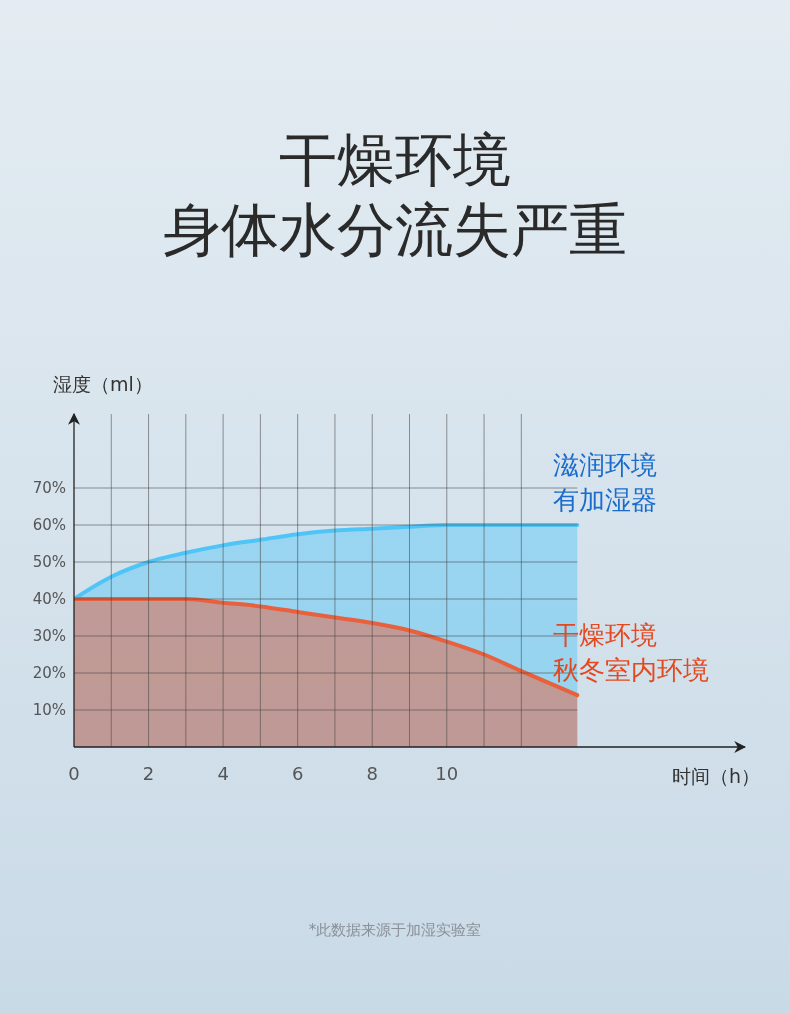  What do you see at coordinates (49, 599) in the screenshot?
I see `y-tick-label: 40%` at bounding box center [49, 599].